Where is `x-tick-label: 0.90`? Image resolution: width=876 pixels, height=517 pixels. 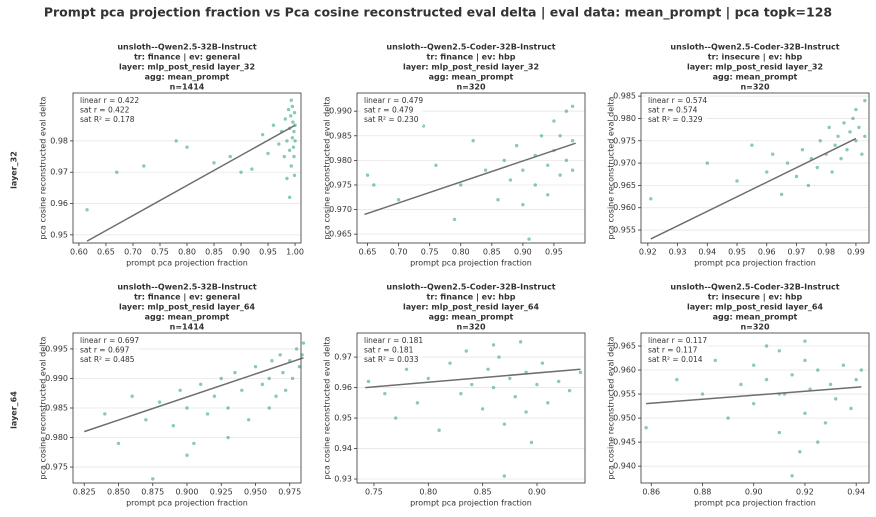
x-tick-label: 0.90 is located at coordinates (241, 252).